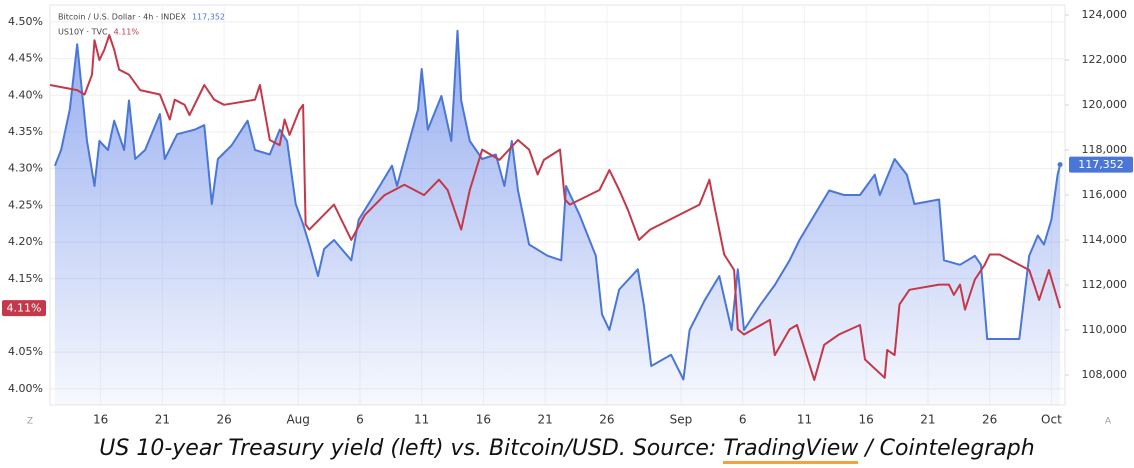 The height and width of the screenshot is (468, 1134). Describe the element at coordinates (681, 420) in the screenshot. I see `x-tick-label: Sep` at that location.